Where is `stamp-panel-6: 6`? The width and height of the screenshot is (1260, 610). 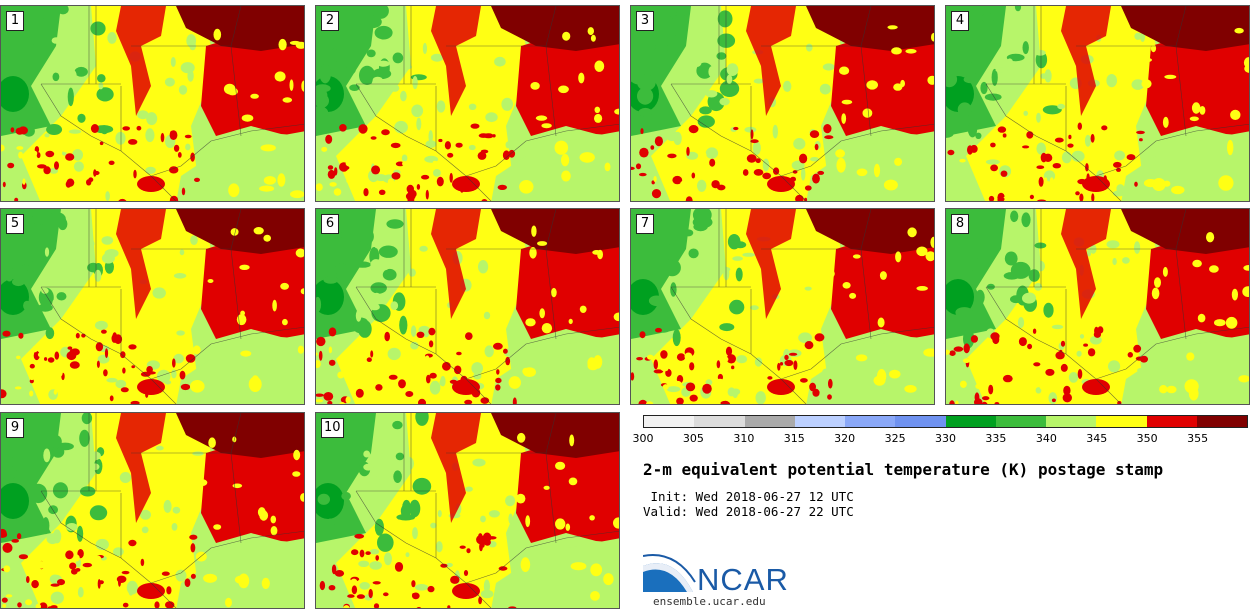 stamp-panel-6: 6 is located at coordinates (467, 306).